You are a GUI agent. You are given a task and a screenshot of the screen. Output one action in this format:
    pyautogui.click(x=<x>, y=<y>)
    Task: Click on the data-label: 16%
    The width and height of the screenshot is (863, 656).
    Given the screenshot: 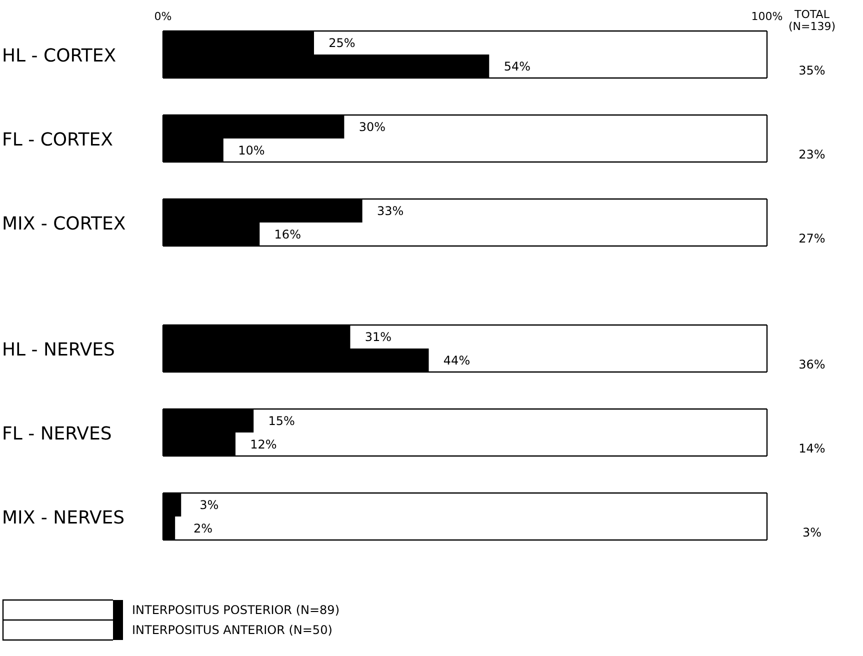 What is the action you would take?
    pyautogui.click(x=287, y=234)
    